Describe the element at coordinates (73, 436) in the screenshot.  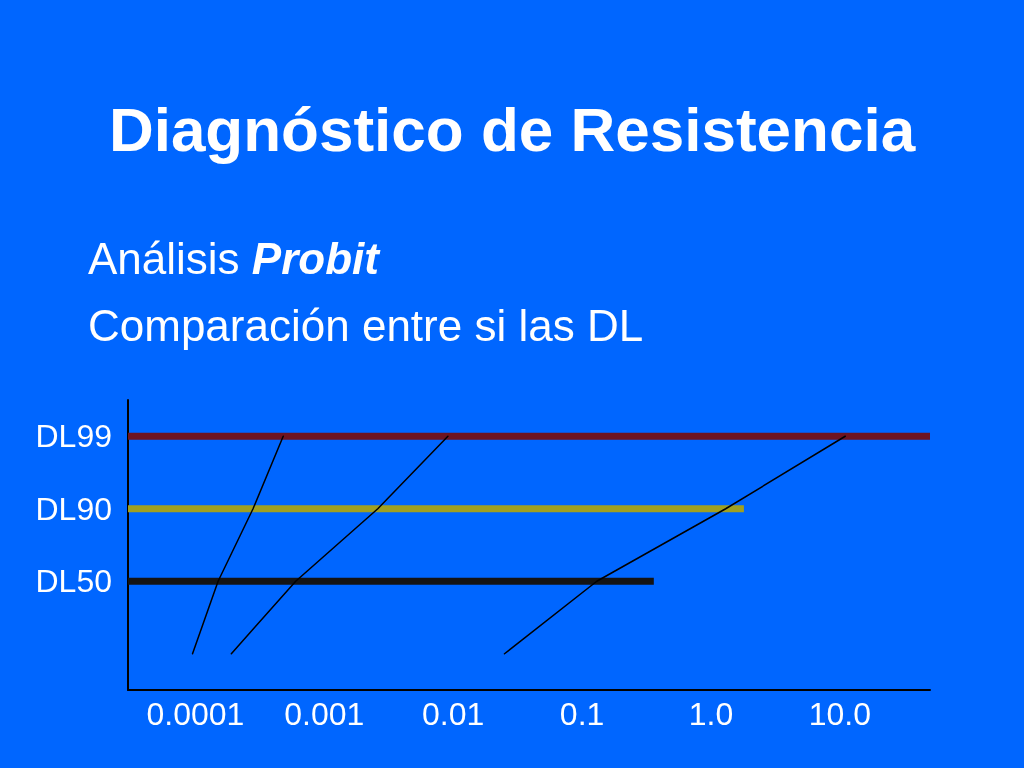
I see `y-tick-label: DL99` at that location.